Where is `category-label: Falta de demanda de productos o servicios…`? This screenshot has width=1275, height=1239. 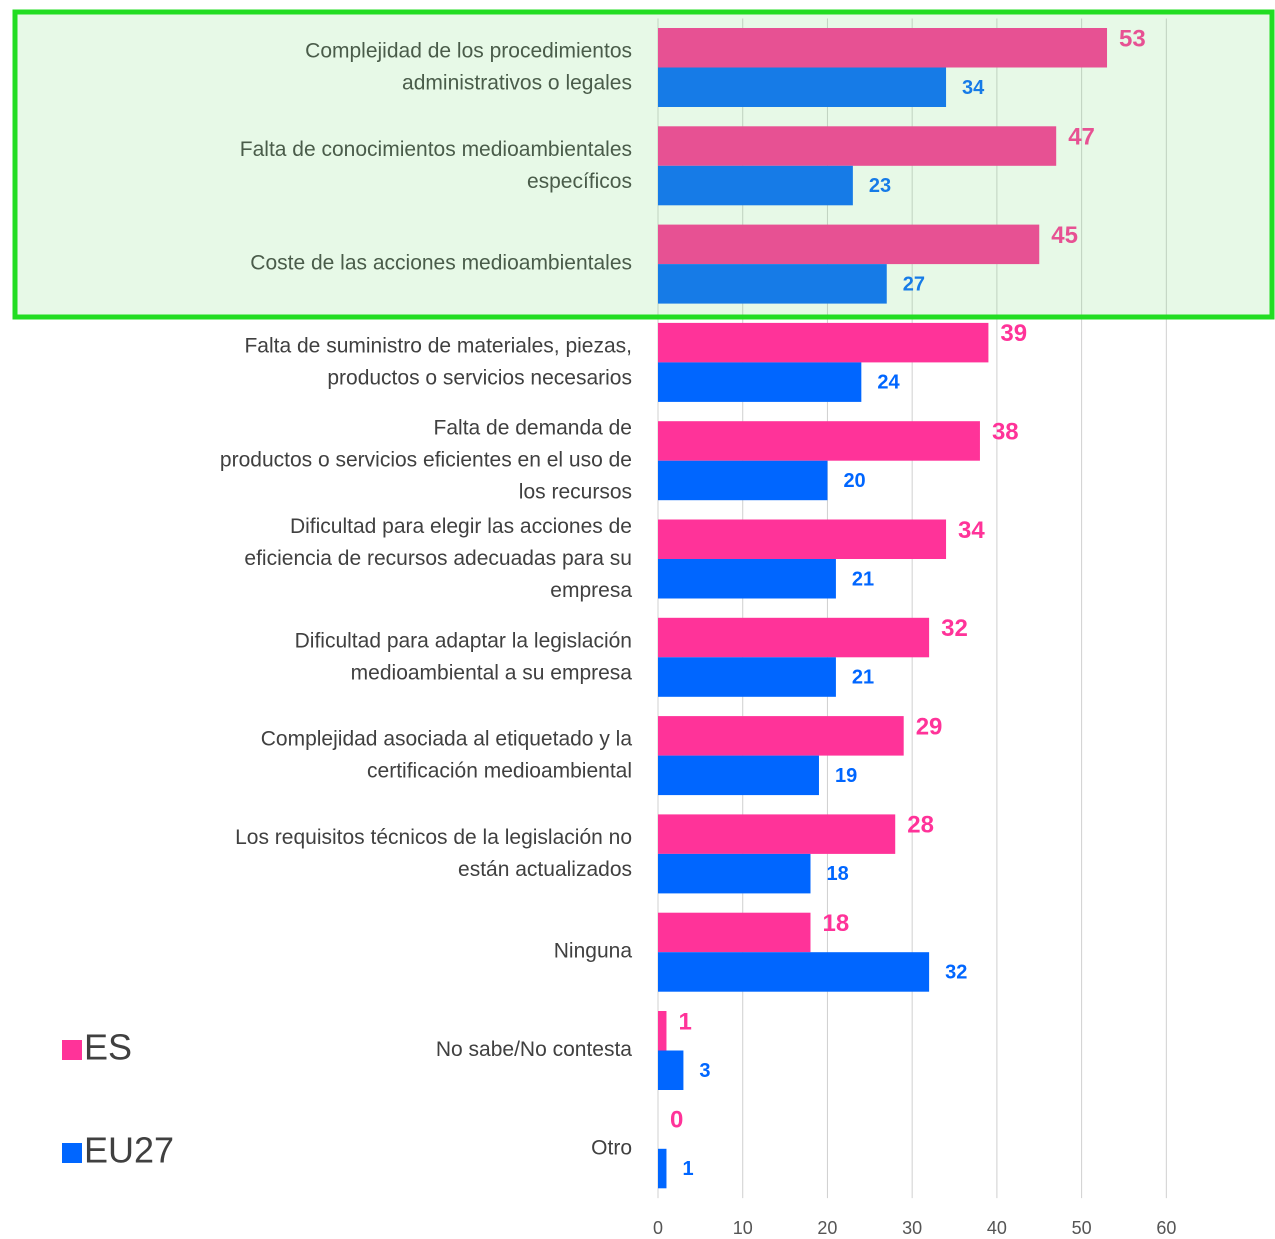 category-label: Falta de demanda de productos o servicios… is located at coordinates (426, 459).